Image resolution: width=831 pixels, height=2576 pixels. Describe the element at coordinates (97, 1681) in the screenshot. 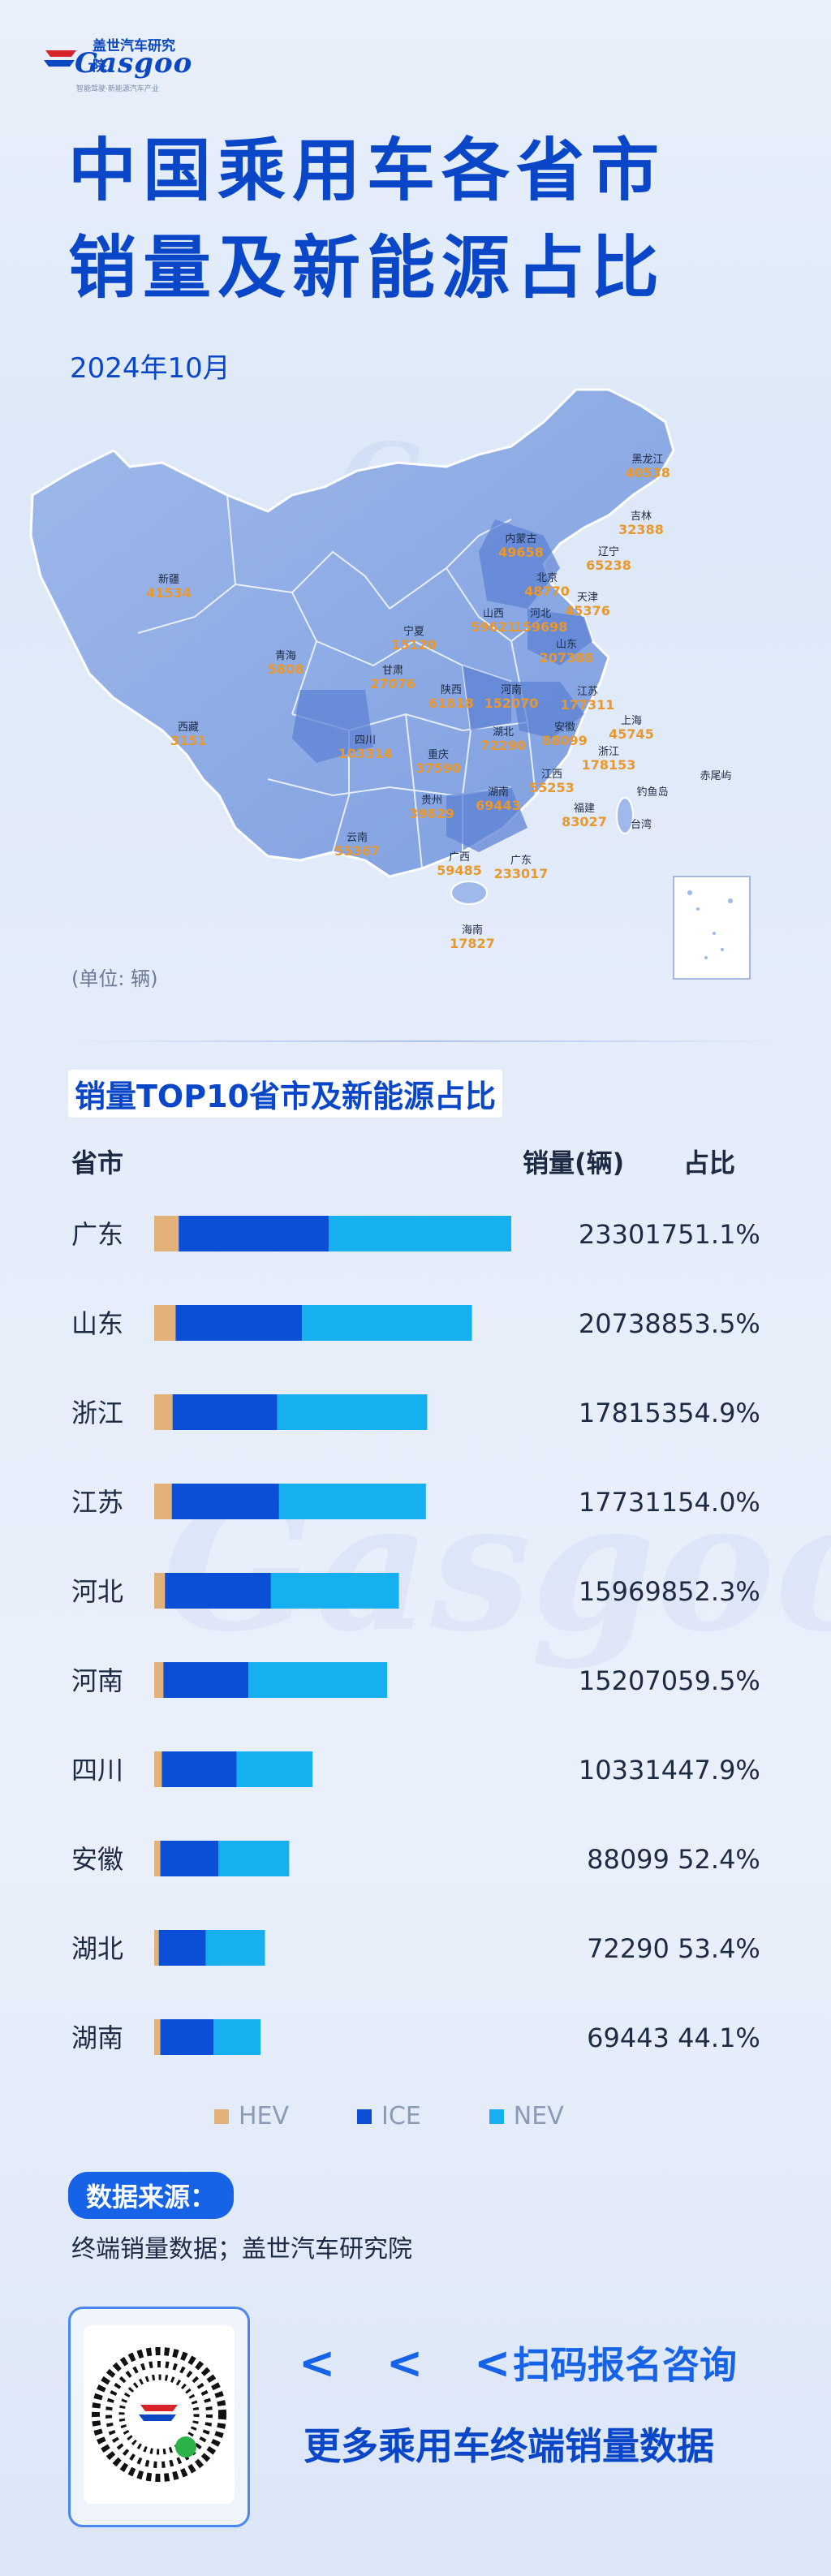

I see `bar-category-label: 河南` at that location.